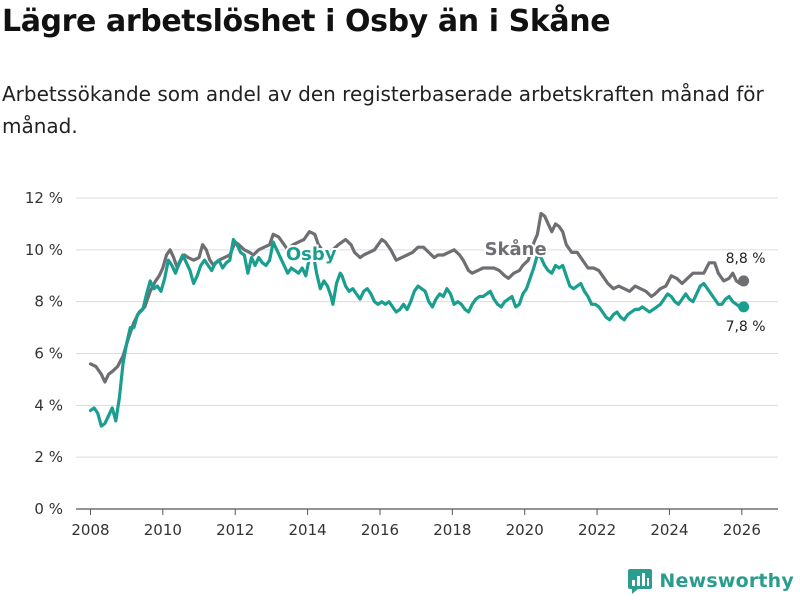 The image size is (800, 600). I want to click on end-point-skåne, so click(744, 281).